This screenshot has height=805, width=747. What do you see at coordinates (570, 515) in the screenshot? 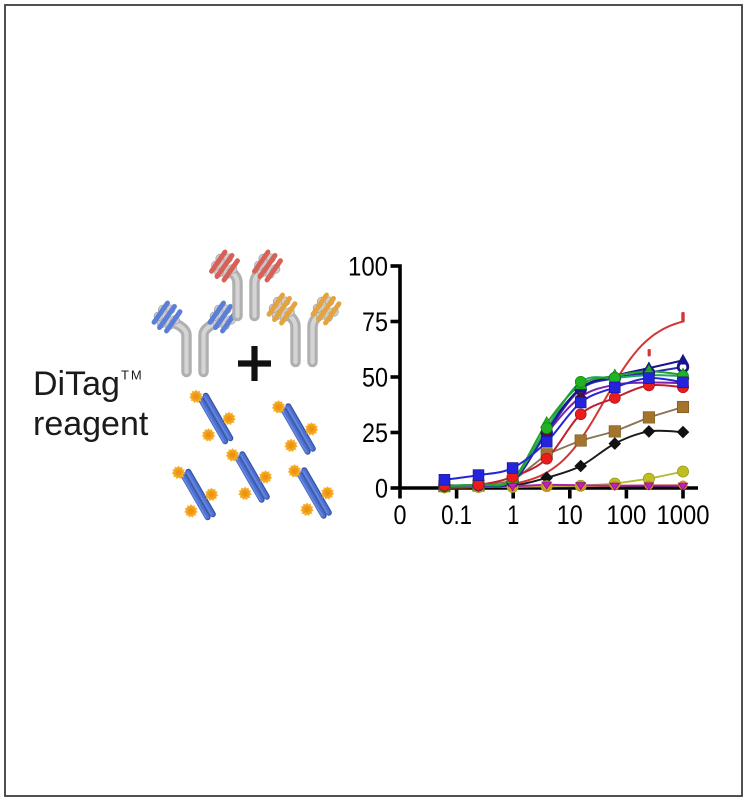
I see `svg-text: 10` at bounding box center [570, 515].